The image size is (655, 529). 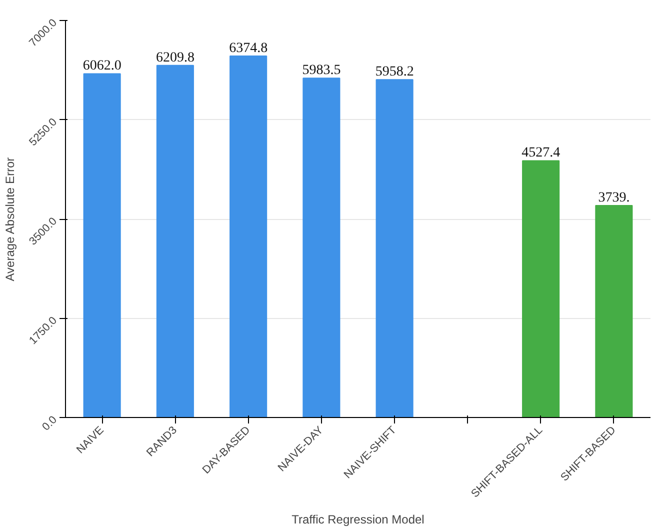 What do you see at coordinates (50, 424) in the screenshot?
I see `y-tick-label: 0.0` at bounding box center [50, 424].